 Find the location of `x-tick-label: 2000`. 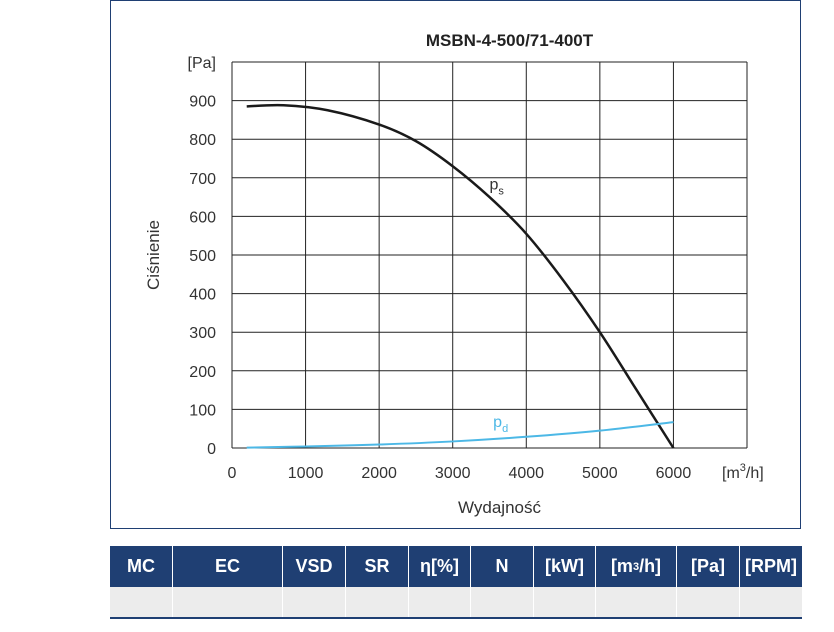

x-tick-label: 2000 is located at coordinates (379, 473).